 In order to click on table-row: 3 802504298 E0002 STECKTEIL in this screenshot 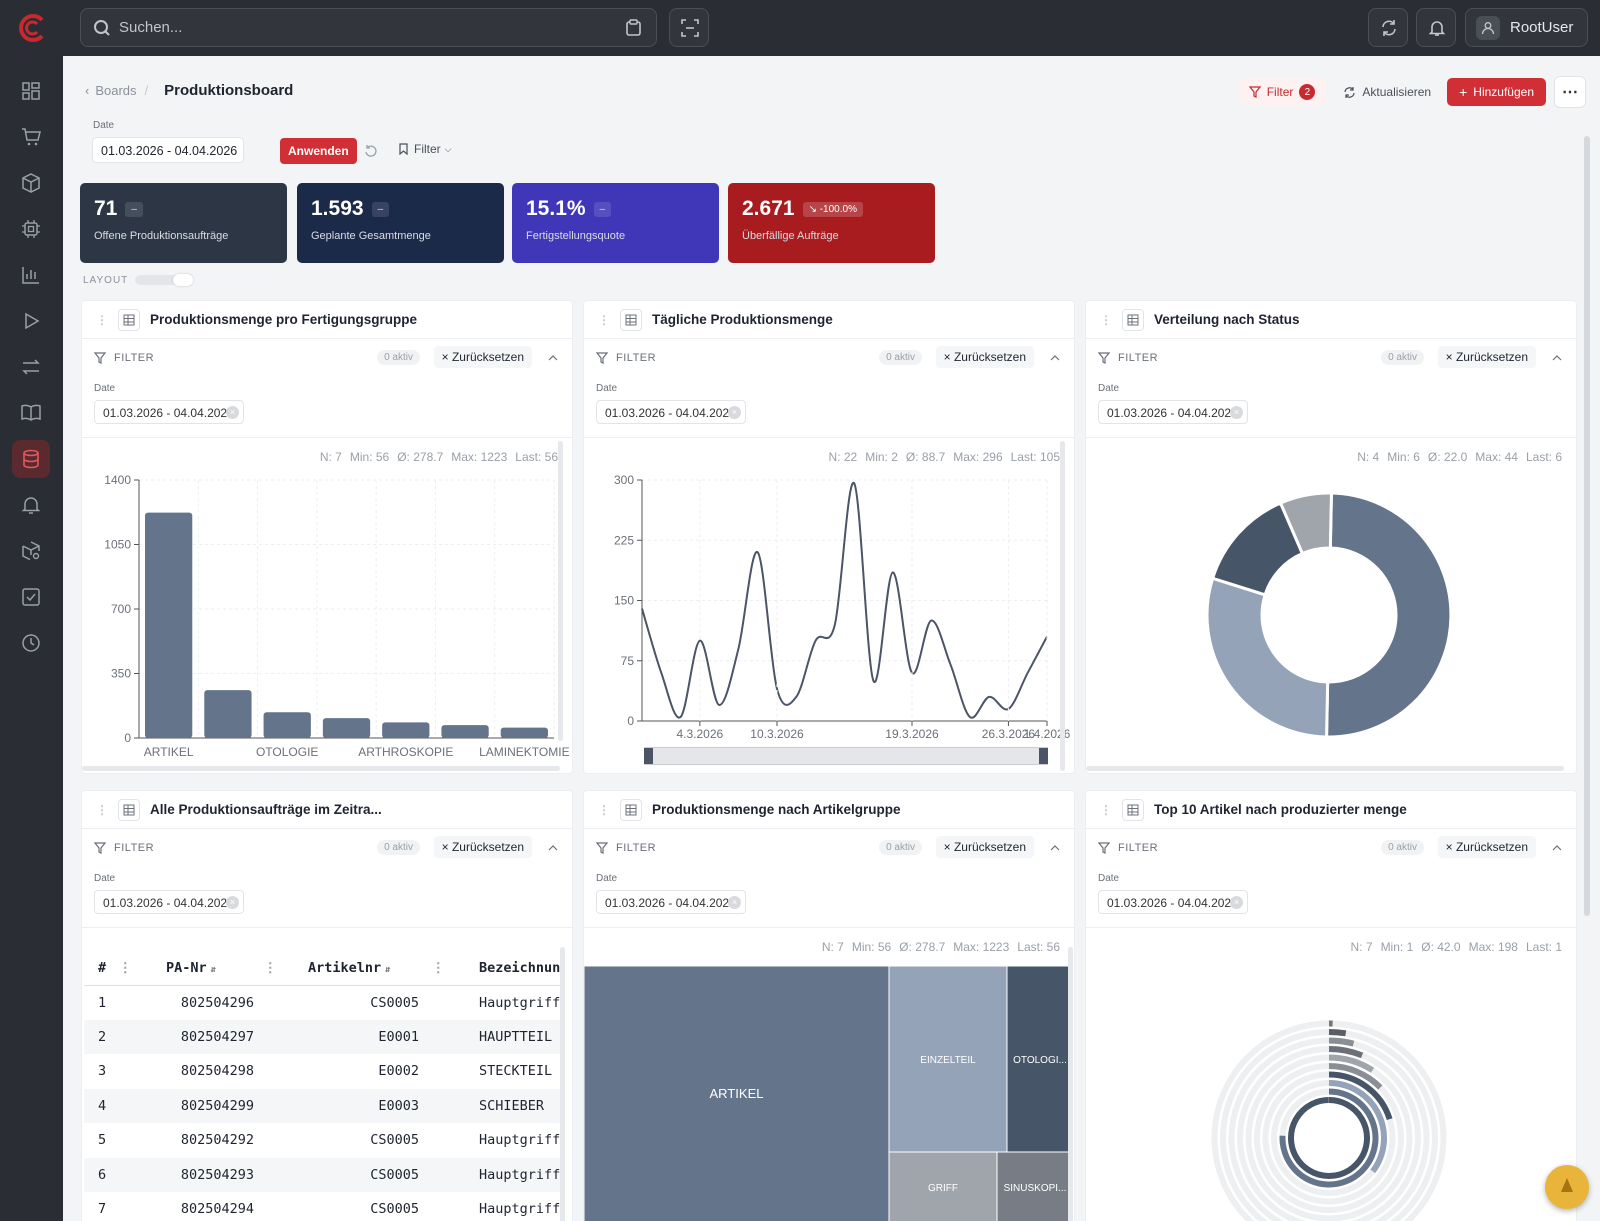, I will do `click(323, 1071)`.